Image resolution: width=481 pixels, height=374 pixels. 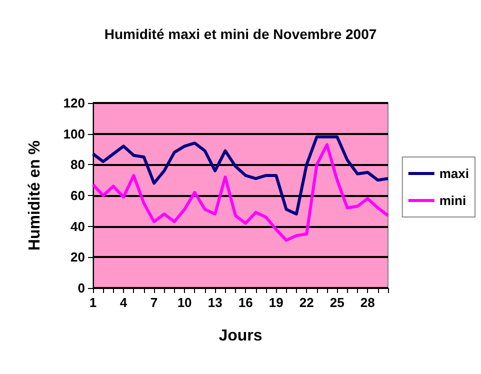 What do you see at coordinates (241, 175) in the screenshot?
I see `line-series` at bounding box center [241, 175].